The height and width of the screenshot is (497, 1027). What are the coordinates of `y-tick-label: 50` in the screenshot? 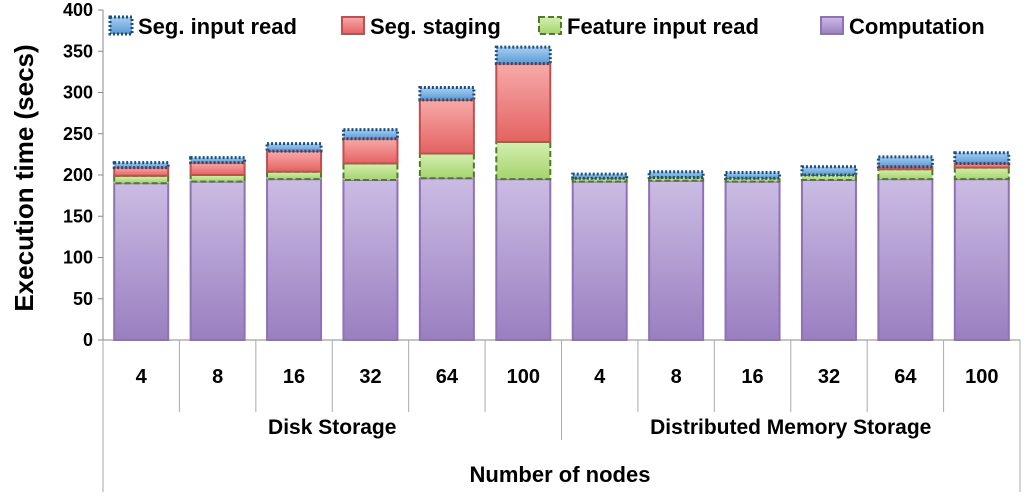 It's located at (83, 299).